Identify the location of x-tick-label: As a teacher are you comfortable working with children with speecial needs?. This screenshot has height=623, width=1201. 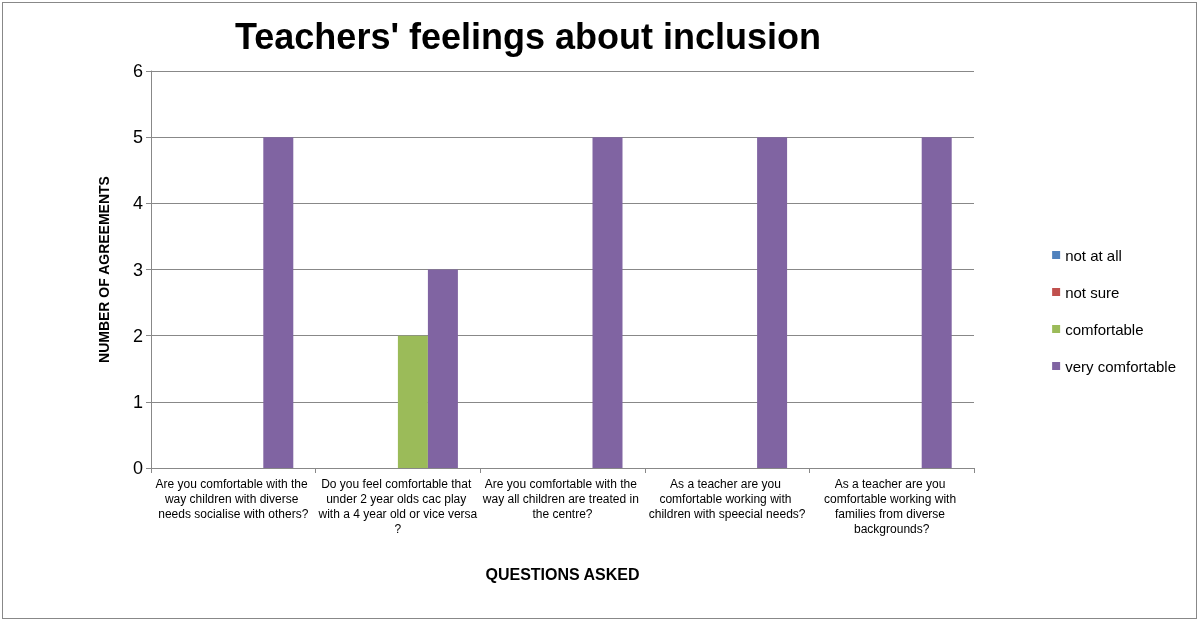
(727, 498).